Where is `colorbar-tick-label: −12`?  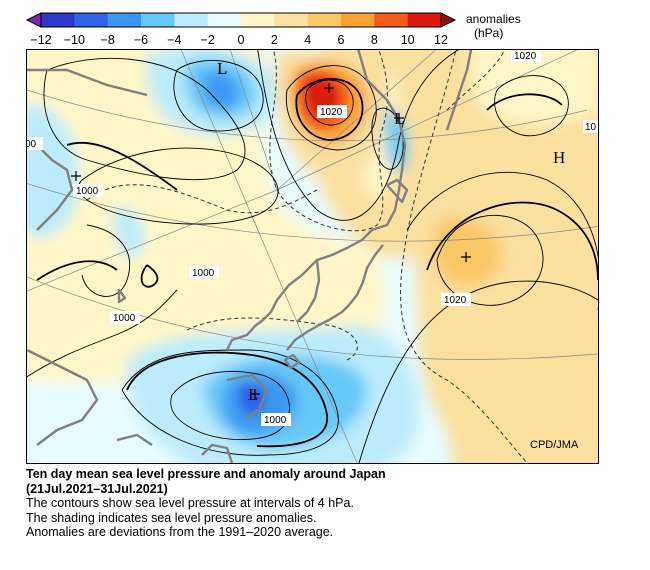 colorbar-tick-label: −12 is located at coordinates (40, 40).